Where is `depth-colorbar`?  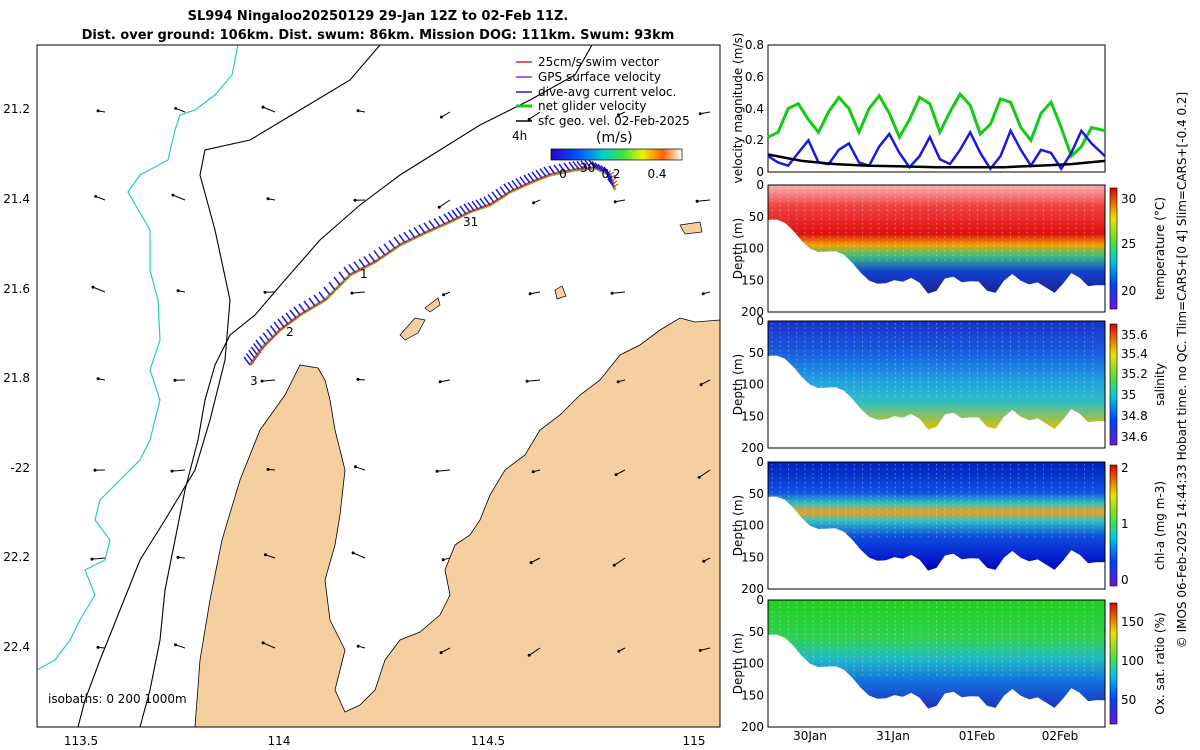 depth-colorbar is located at coordinates (1113, 248).